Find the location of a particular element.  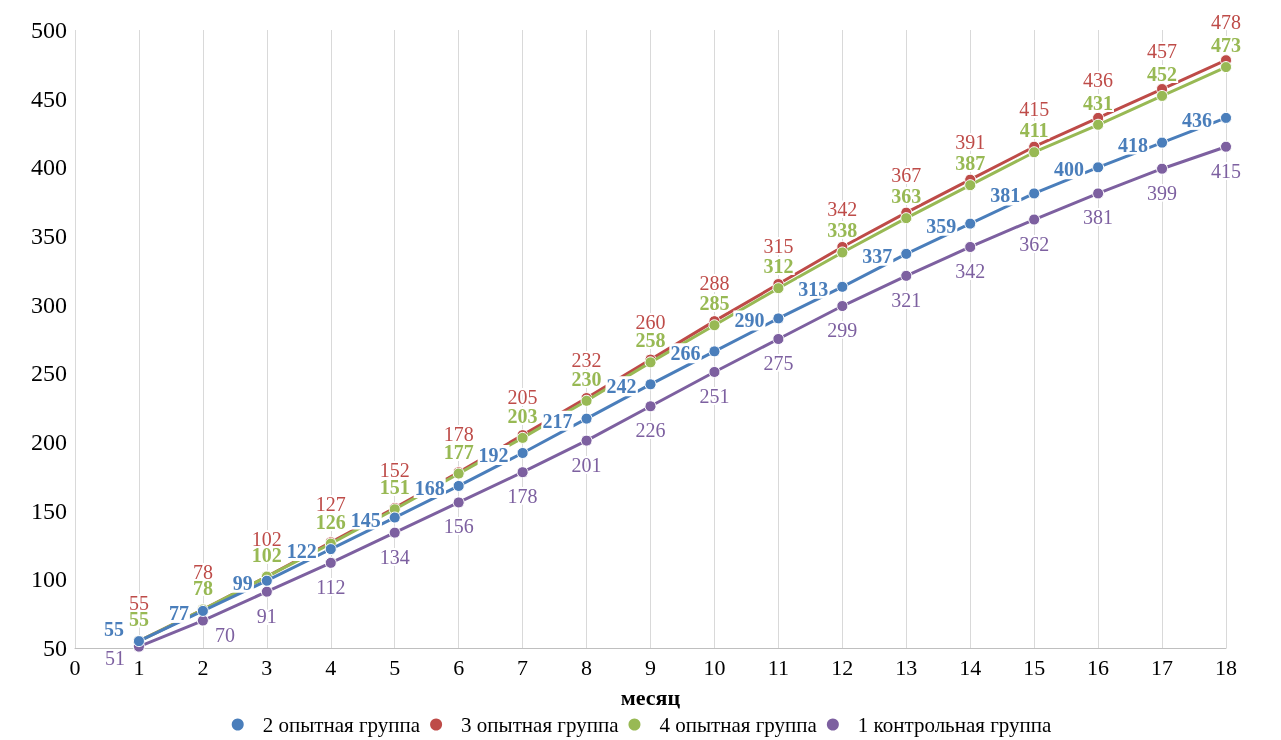

data-label: 51 is located at coordinates (114, 657).